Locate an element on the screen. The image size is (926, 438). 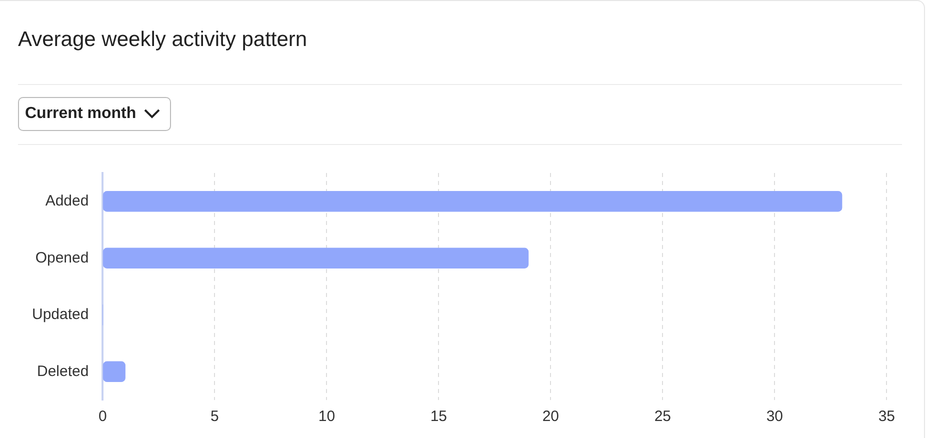
y-tick-label: Updated is located at coordinates (60, 315).